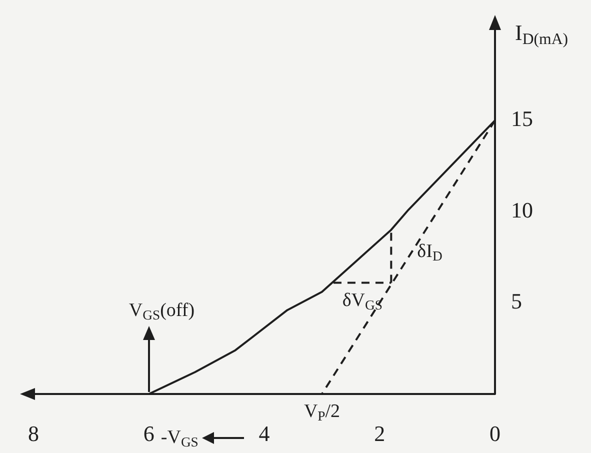  What do you see at coordinates (362, 301) in the screenshot?
I see `annotation: δV$_{GS}$` at bounding box center [362, 301].